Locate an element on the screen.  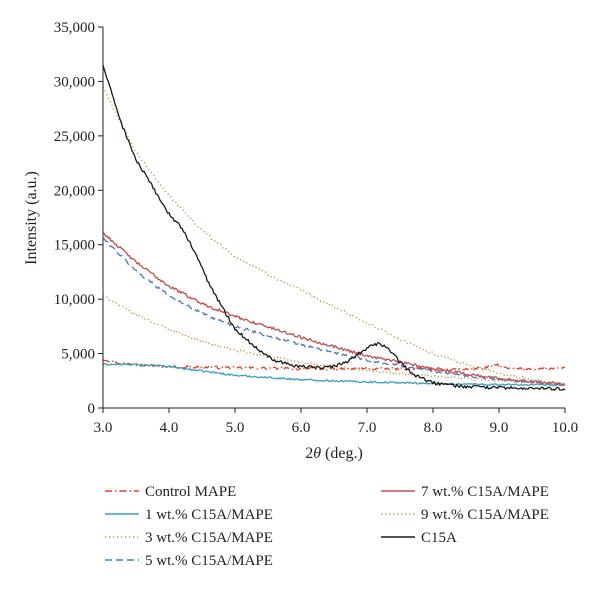
x-tick-label: 7.0 is located at coordinates (367, 428).